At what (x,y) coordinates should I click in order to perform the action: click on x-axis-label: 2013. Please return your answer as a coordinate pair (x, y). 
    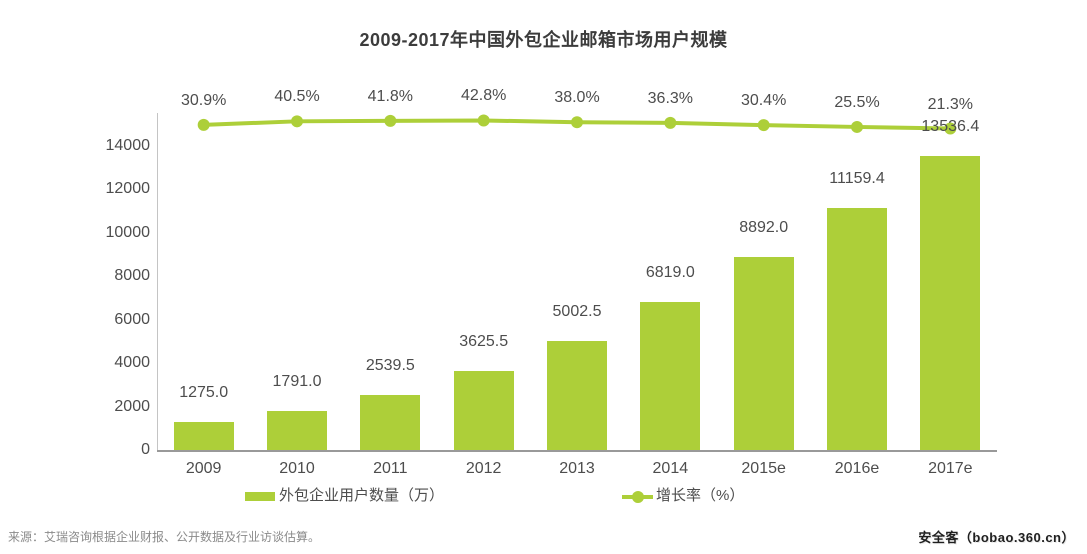
    Looking at the image, I should click on (577, 468).